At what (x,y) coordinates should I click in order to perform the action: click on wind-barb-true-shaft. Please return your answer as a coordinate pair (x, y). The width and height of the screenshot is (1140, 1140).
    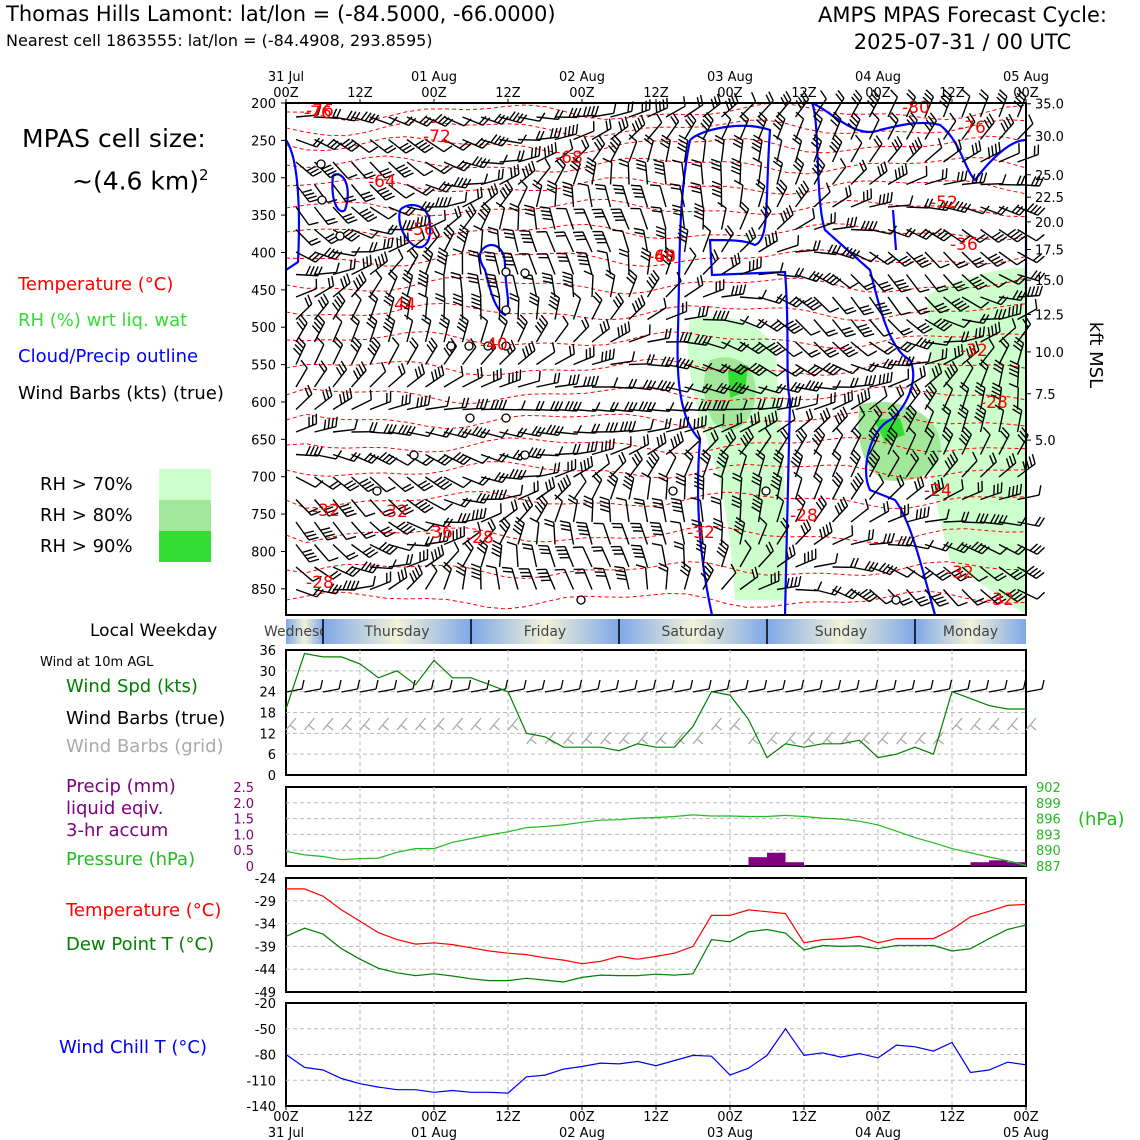
    Looking at the image, I should click on (1015, 690).